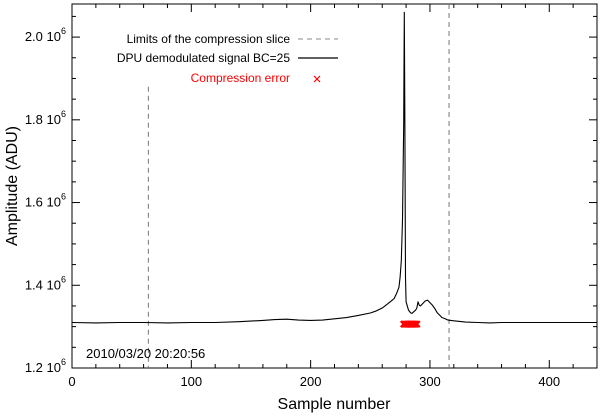 This screenshot has height=419, width=600. Describe the element at coordinates (430, 381) in the screenshot. I see `x-tick-label: 300` at that location.